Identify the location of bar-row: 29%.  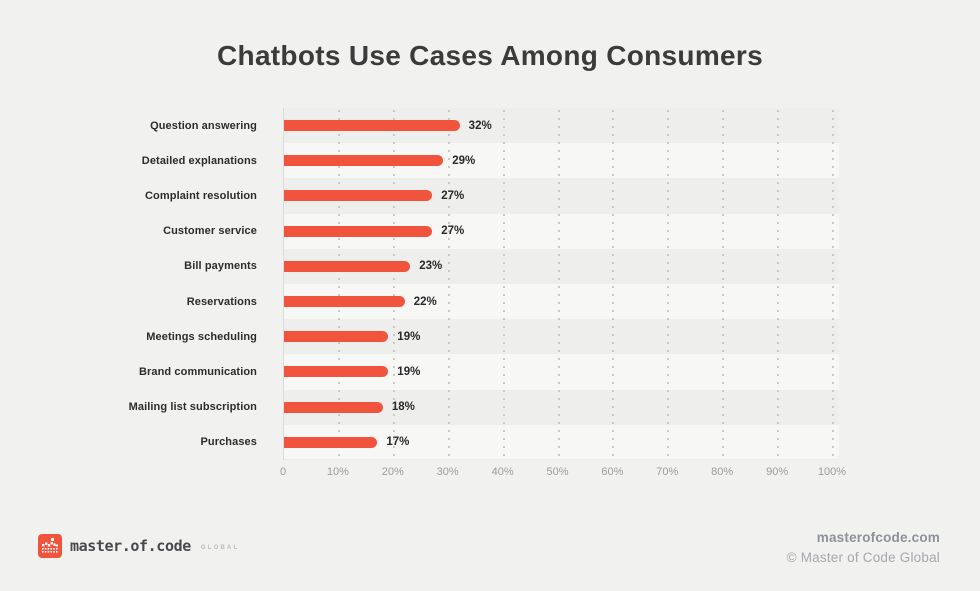
(558, 160).